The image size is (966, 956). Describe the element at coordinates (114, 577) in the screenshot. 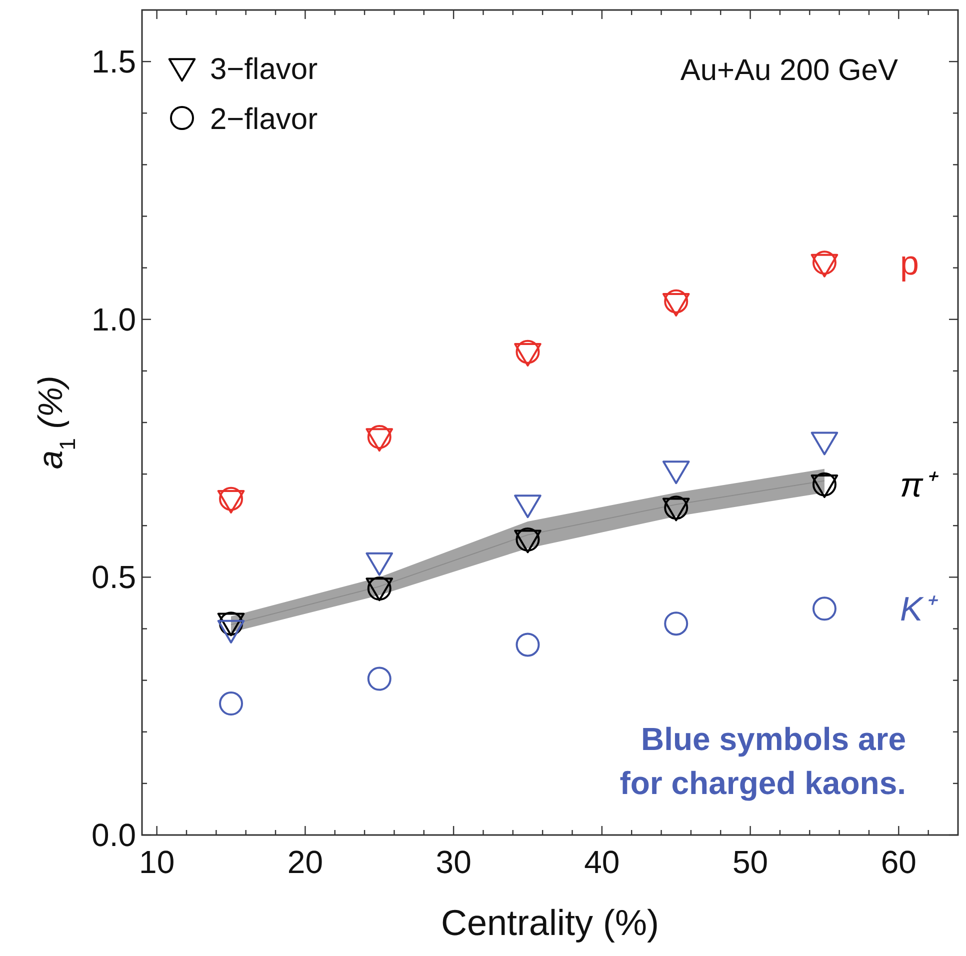

I see `y-tick-label: 0.5` at that location.